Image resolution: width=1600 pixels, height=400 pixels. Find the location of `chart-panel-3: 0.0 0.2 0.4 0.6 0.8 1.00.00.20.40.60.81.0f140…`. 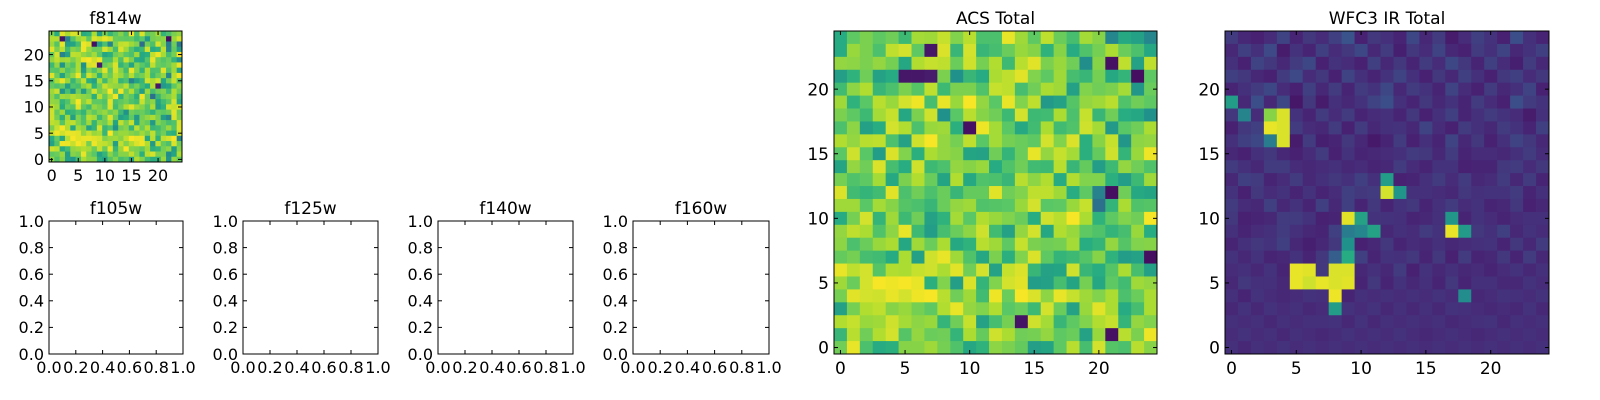

chart-panel-3: 0.0 0.2 0.4 0.6 0.8 1.00.00.20.40.60.81.0f140… is located at coordinates (497, 288).